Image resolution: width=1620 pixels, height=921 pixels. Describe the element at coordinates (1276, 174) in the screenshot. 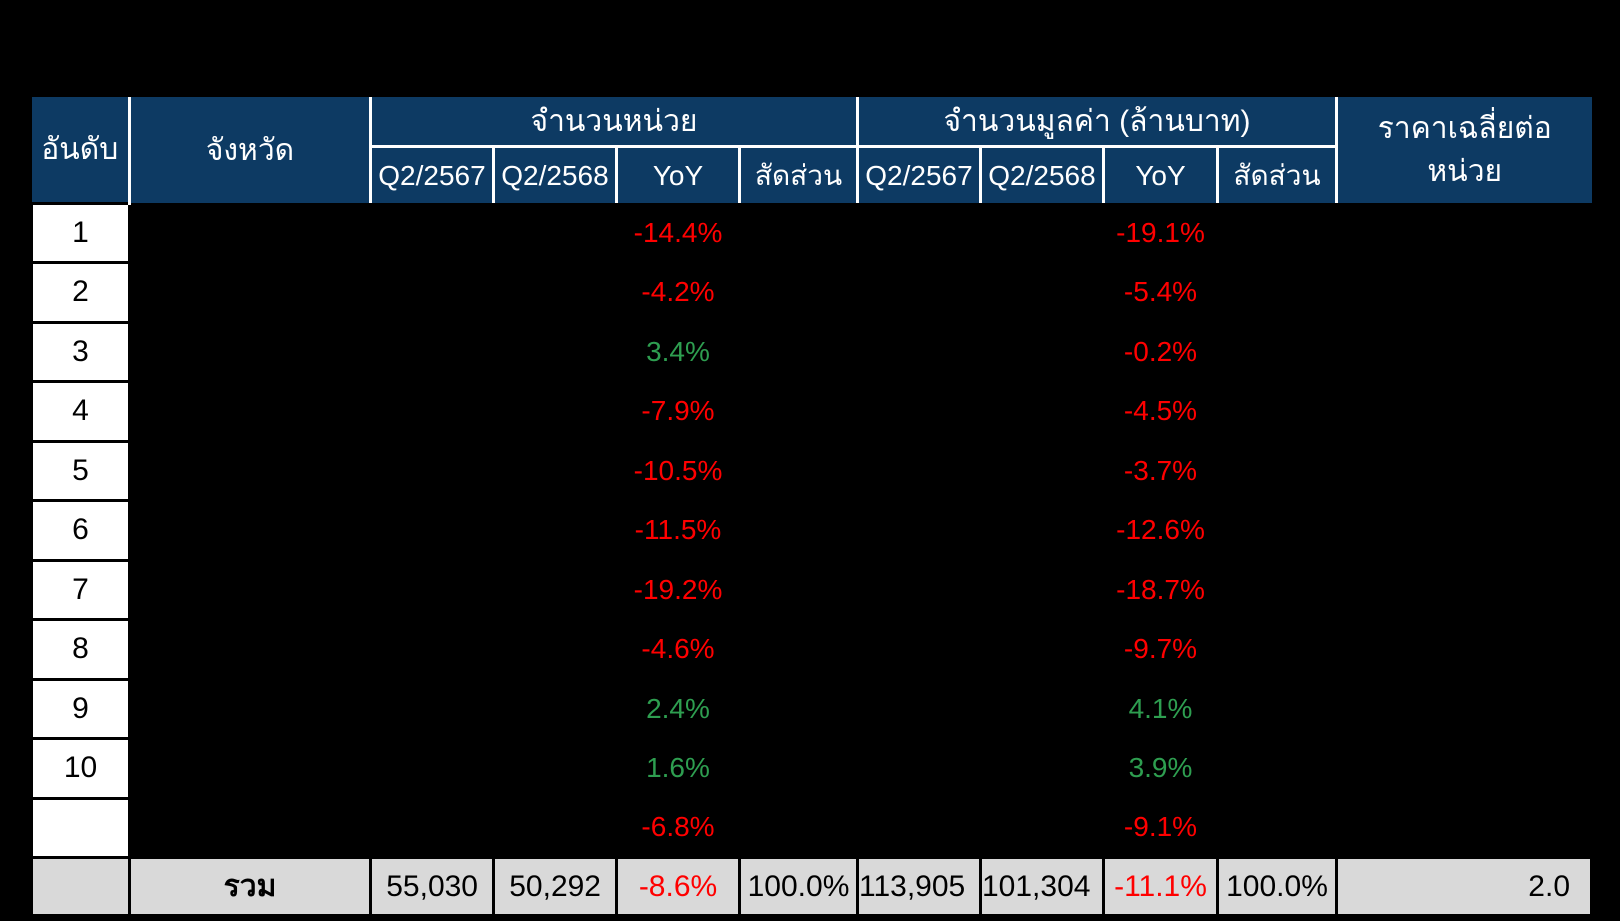

I see `header-value-share: สัดส่วน` at that location.